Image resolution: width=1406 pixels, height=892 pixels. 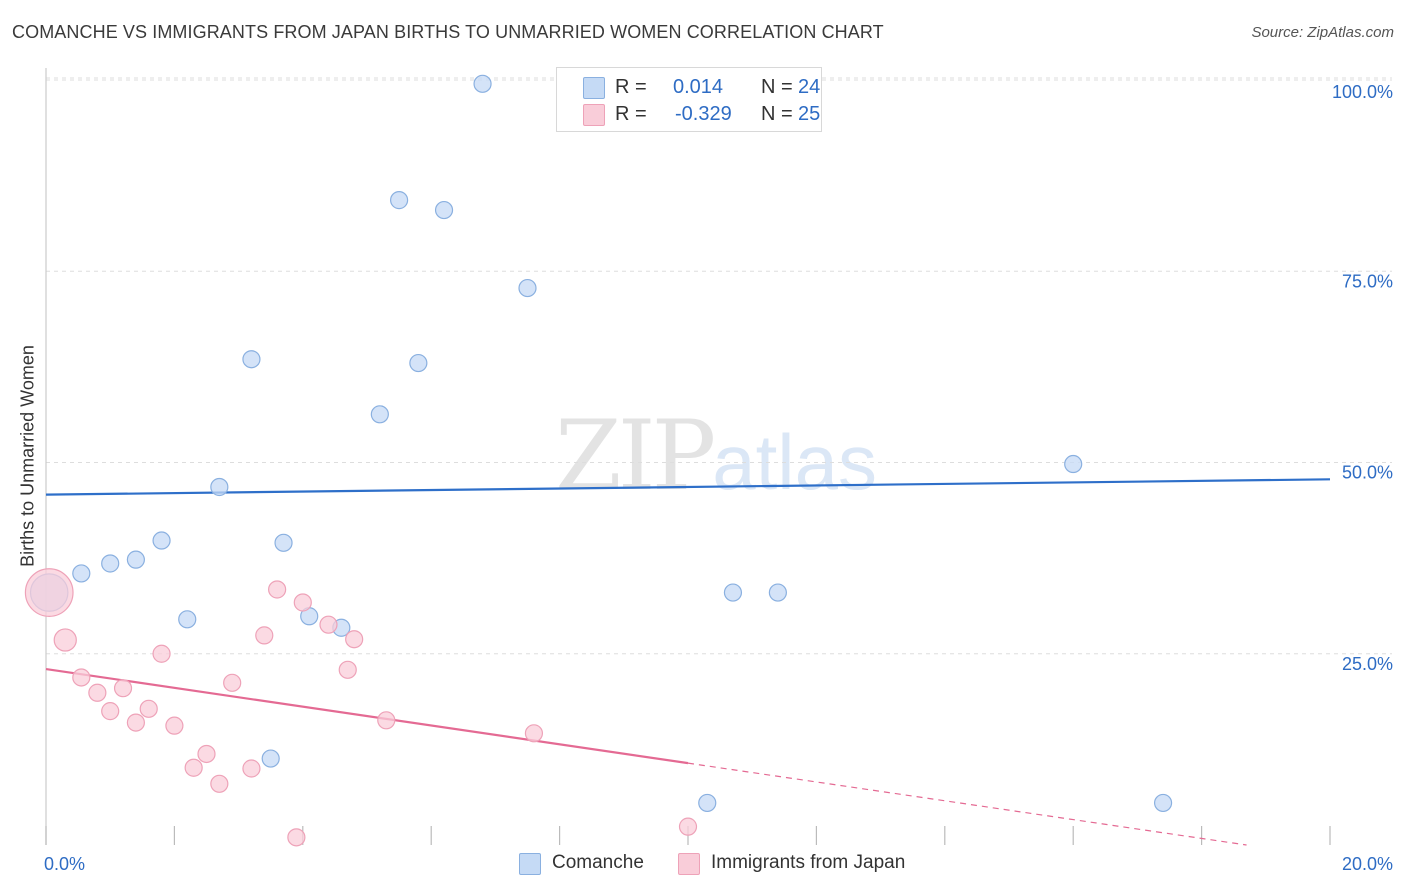 What do you see at coordinates (367, 716) in the screenshot?
I see `japan-trend-line` at bounding box center [367, 716].